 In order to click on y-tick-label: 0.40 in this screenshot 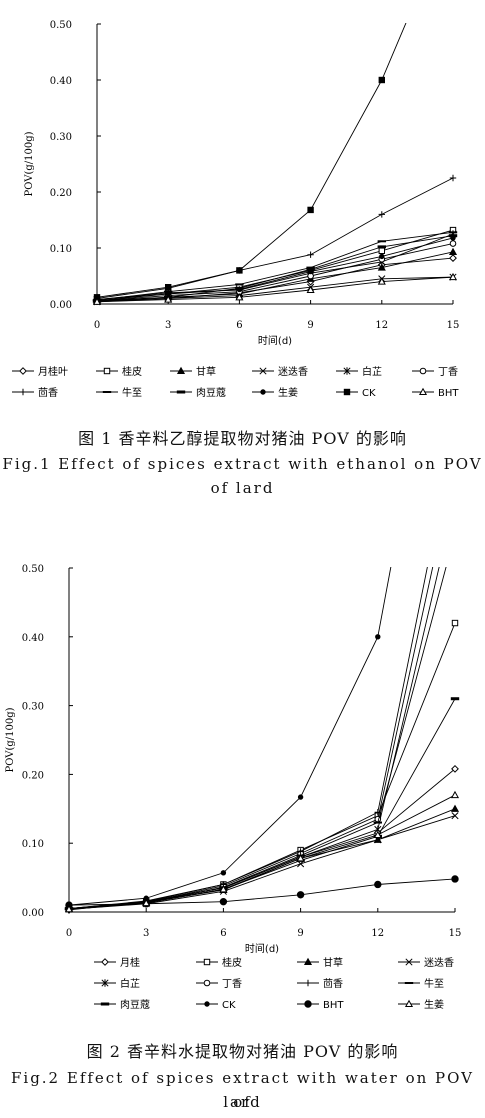, I will do `click(61, 81)`.